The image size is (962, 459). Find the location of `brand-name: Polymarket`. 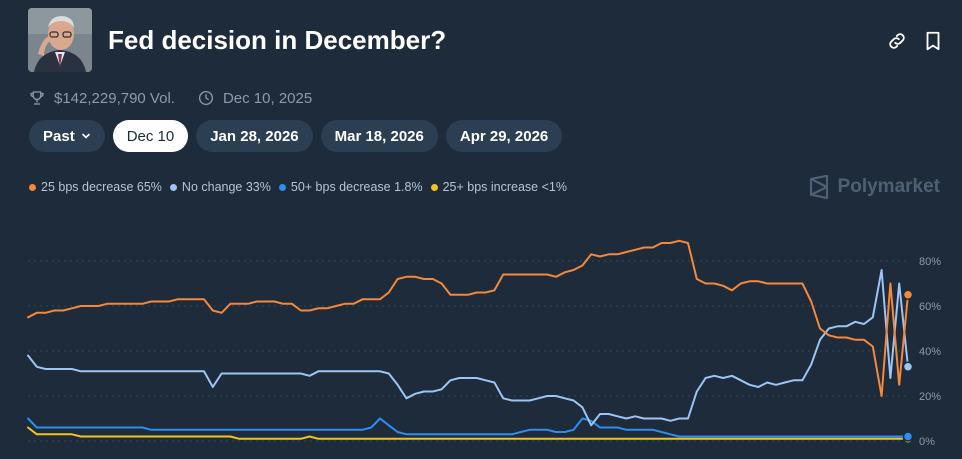

brand-name: Polymarket is located at coordinates (888, 186).